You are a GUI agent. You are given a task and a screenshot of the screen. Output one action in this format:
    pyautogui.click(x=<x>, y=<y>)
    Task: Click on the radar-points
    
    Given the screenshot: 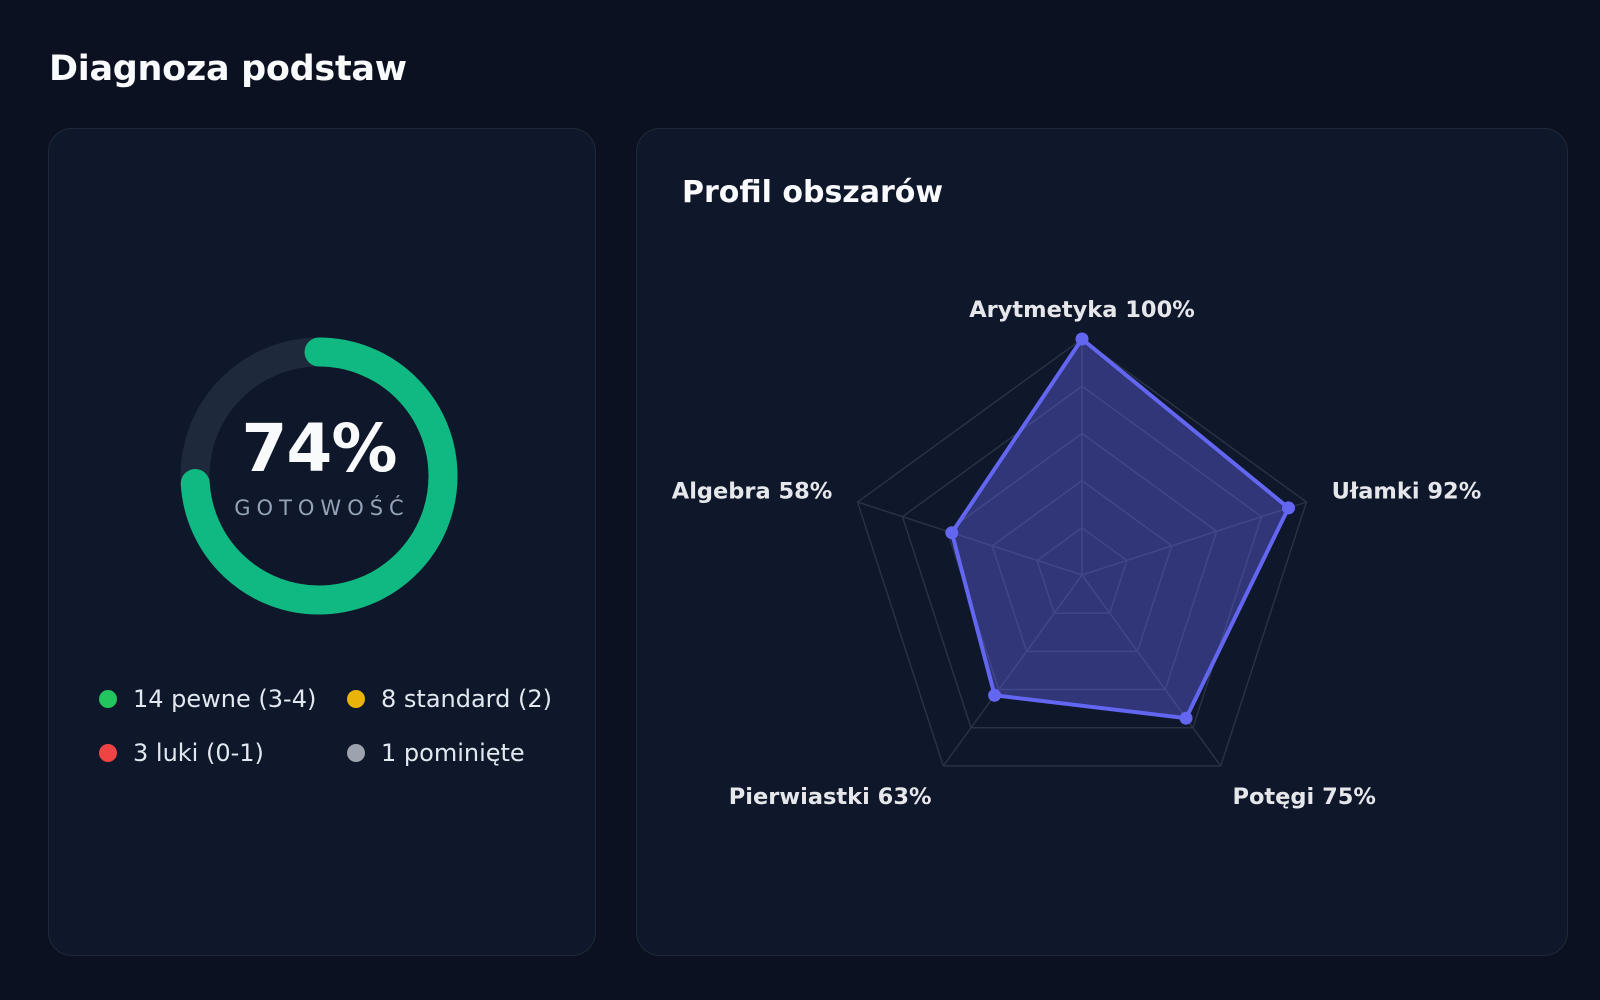 What is the action you would take?
    pyautogui.click(x=1120, y=528)
    